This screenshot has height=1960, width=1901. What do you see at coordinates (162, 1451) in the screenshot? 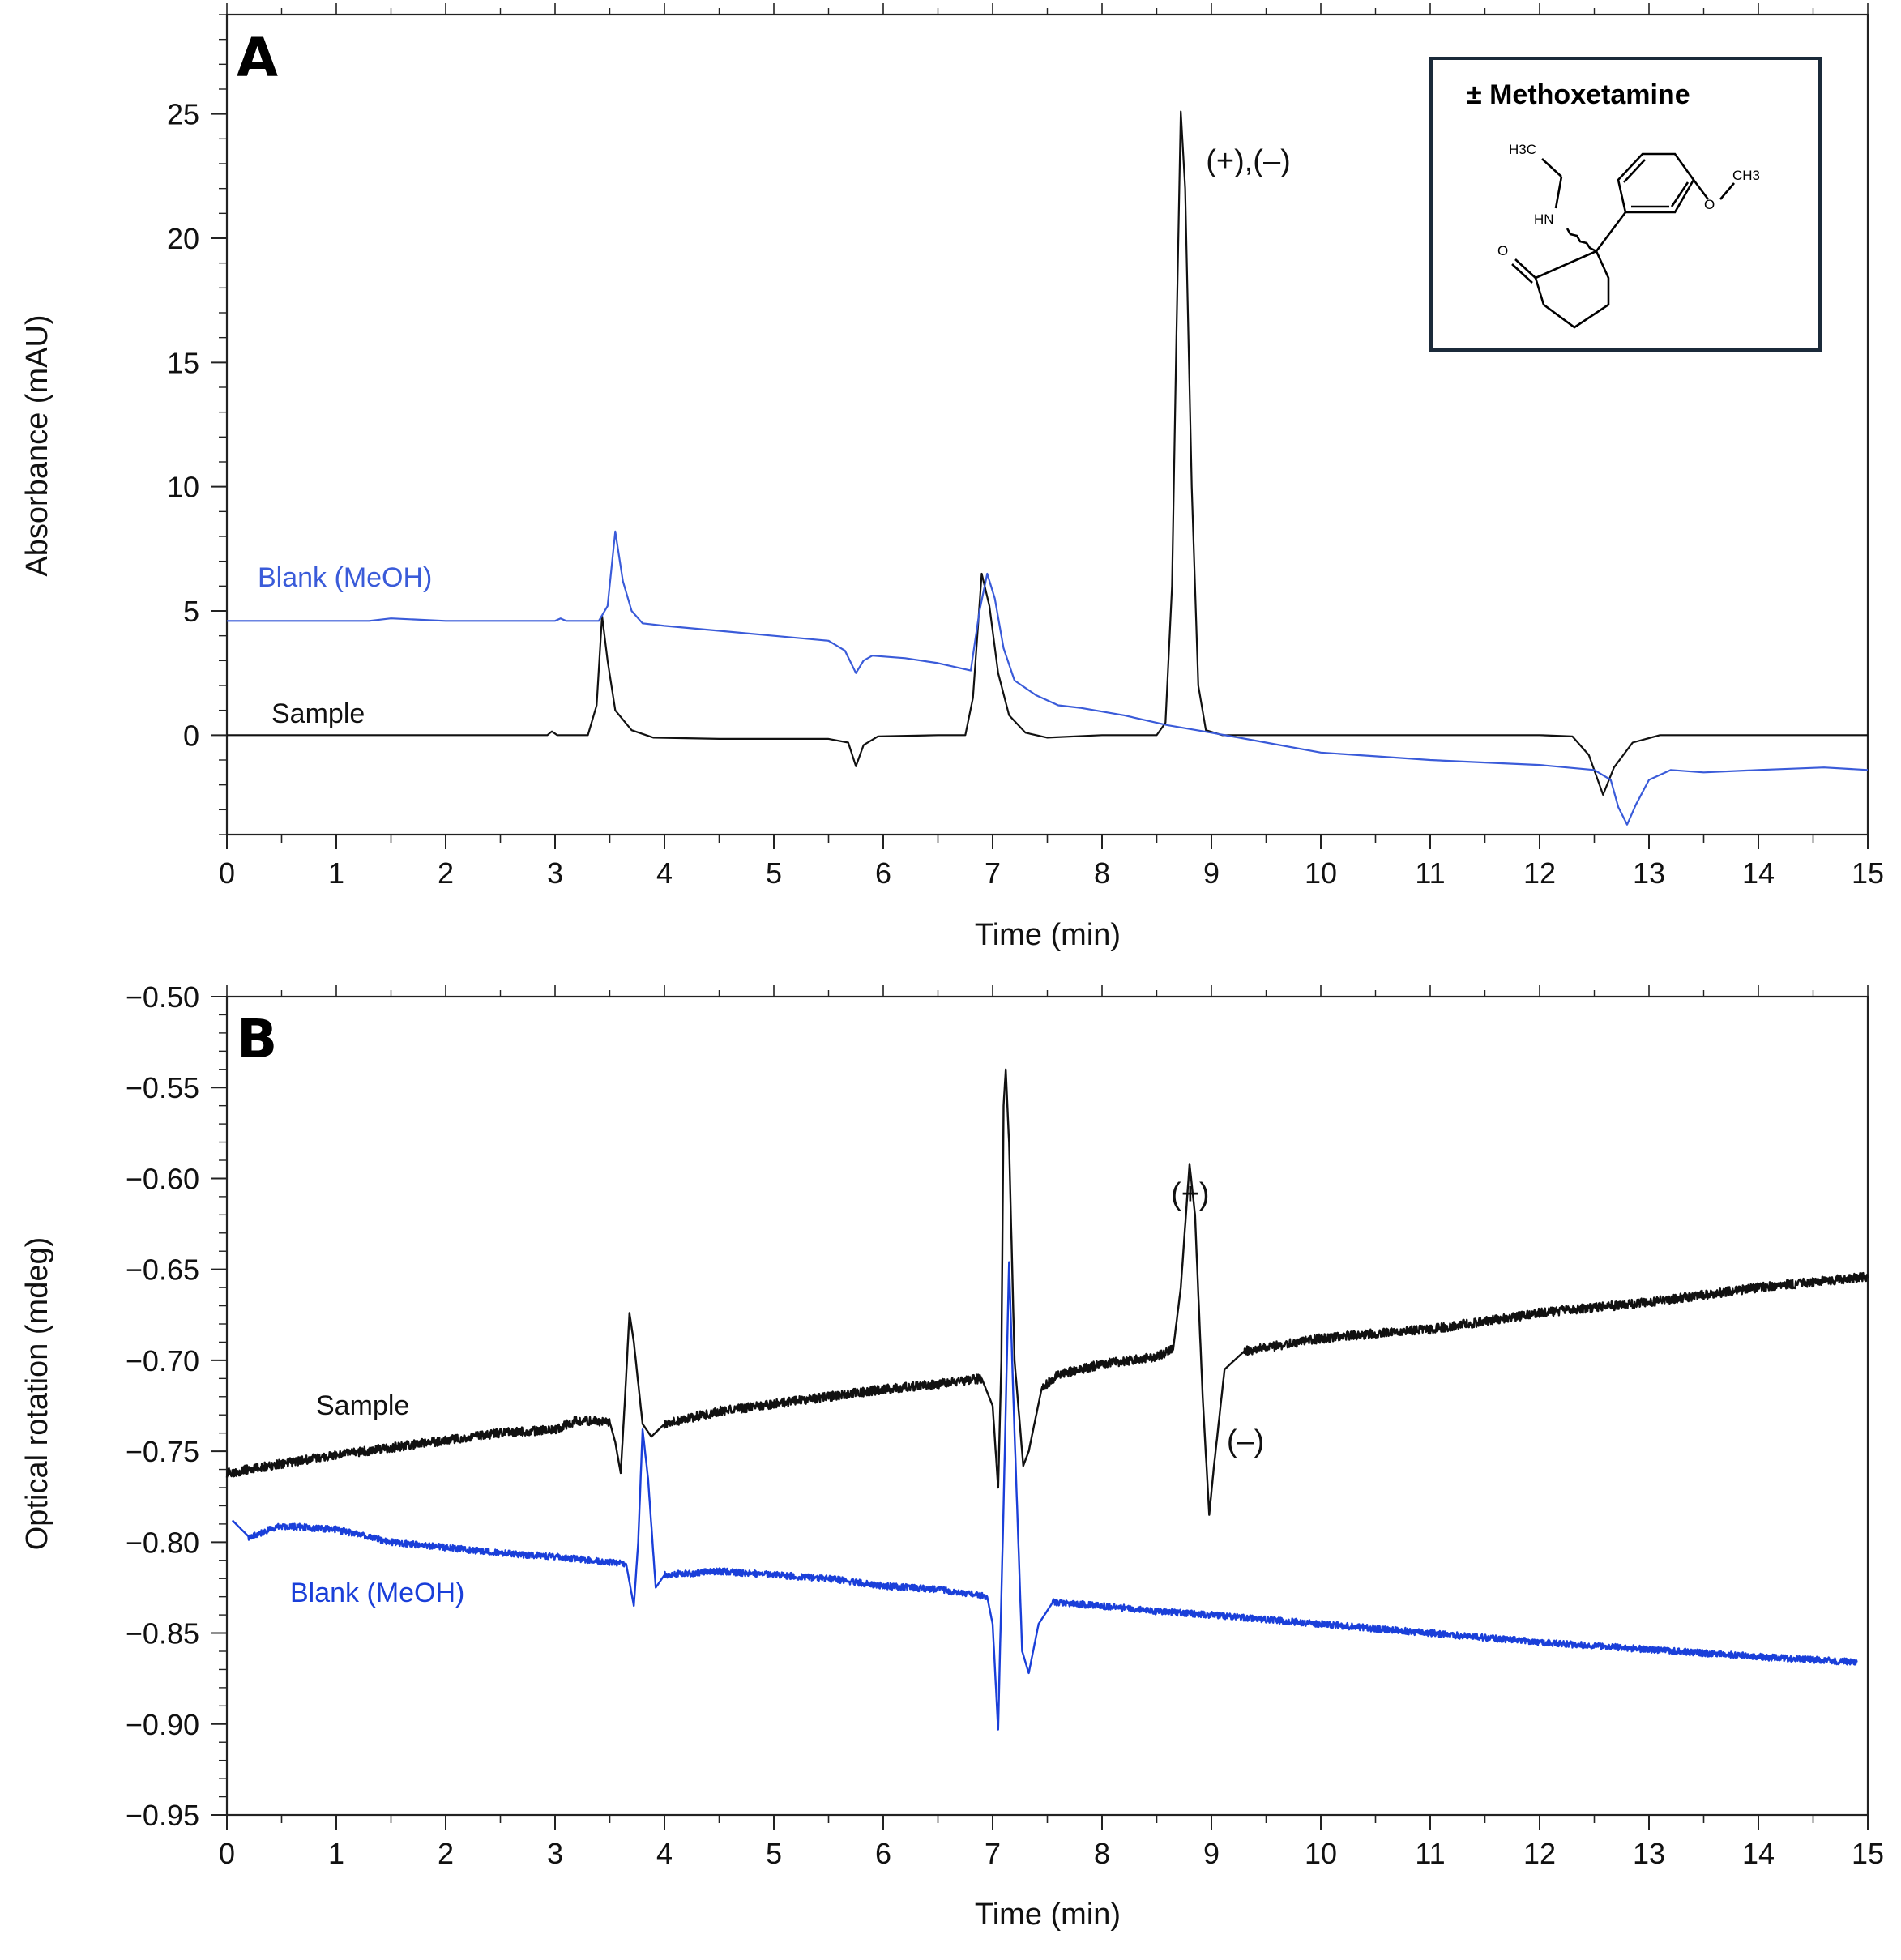
I see `y-tick-label: −0.75` at bounding box center [162, 1451].